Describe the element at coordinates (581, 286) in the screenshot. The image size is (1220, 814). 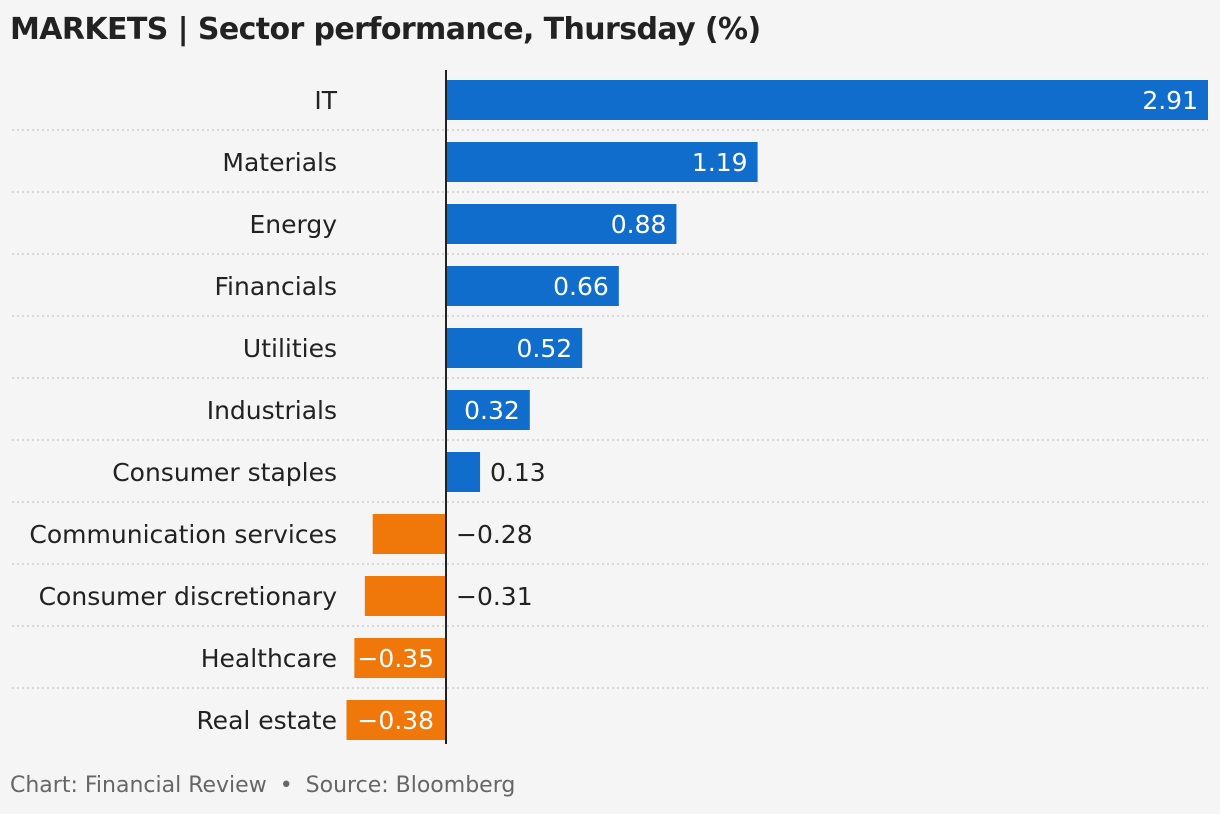
I see `value-label: 0.66` at that location.